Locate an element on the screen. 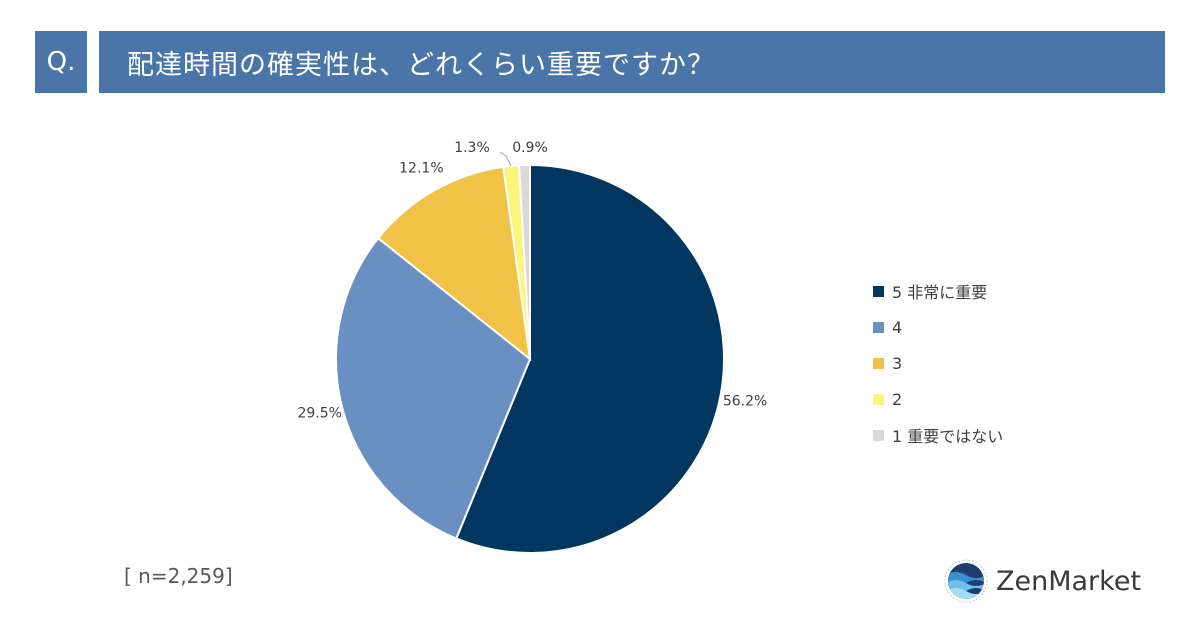  legend-item: 5 非常に重要 is located at coordinates (938, 291).